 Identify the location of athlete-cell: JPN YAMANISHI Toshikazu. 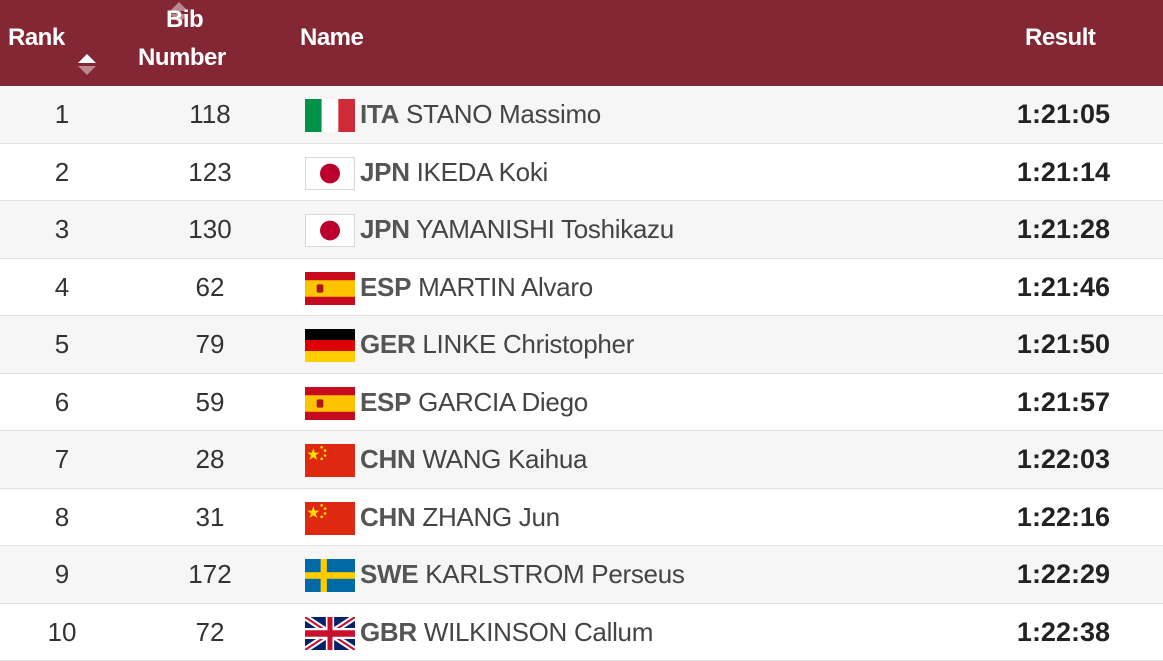
(517, 229).